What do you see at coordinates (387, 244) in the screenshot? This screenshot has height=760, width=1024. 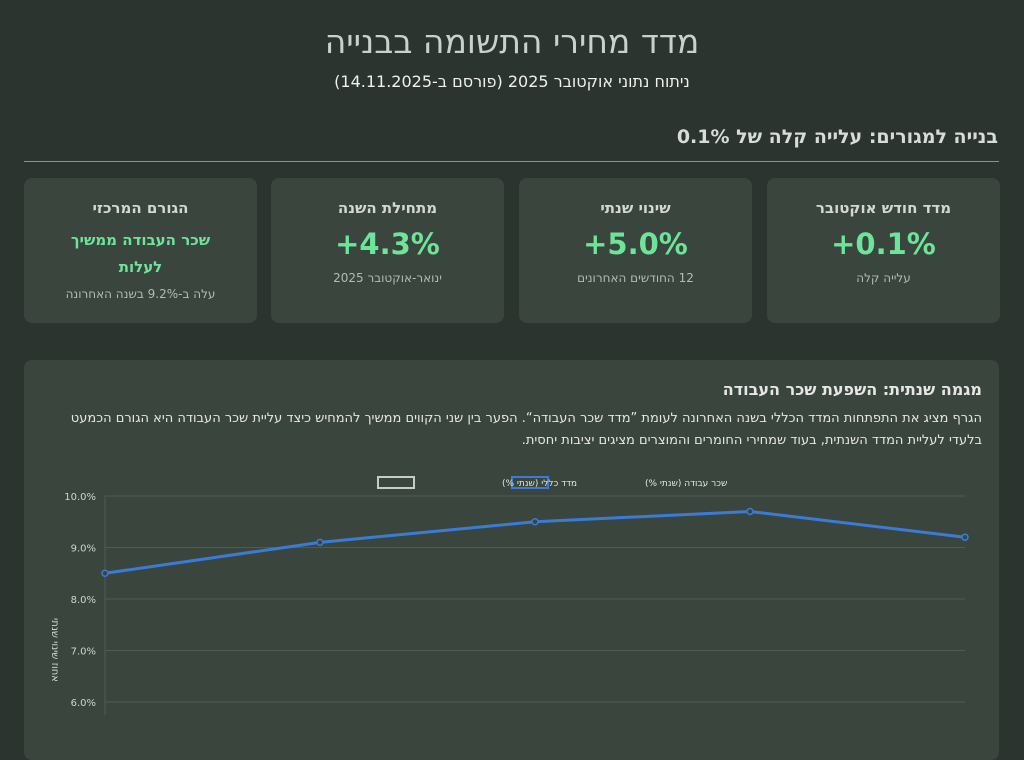 I see `card-value: +4.3%` at bounding box center [387, 244].